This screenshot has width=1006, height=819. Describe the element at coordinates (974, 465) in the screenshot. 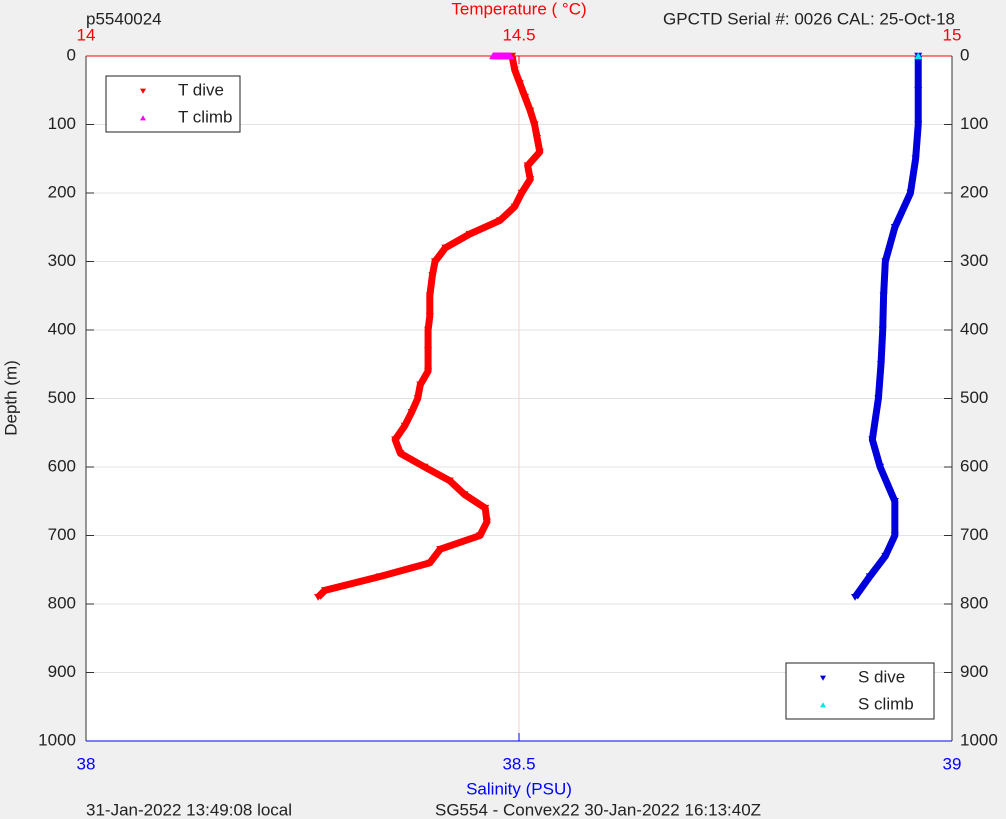

I see `y2-tick-label: 600` at that location.